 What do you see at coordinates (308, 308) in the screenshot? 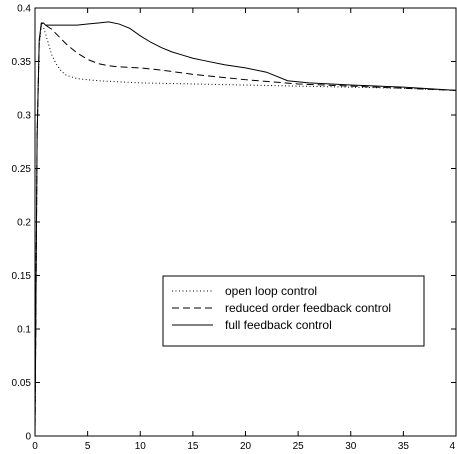
I see `legend-label-reduced-order: reduced order feedback control` at bounding box center [308, 308].